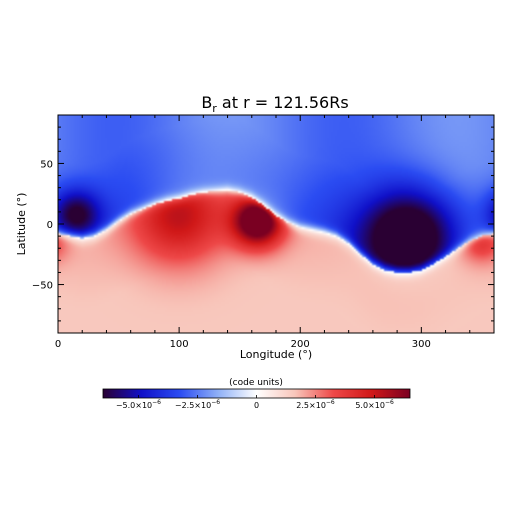 This screenshot has height=512, width=512. What do you see at coordinates (42, 286) in the screenshot?
I see `y-tick-label: −50` at bounding box center [42, 286].